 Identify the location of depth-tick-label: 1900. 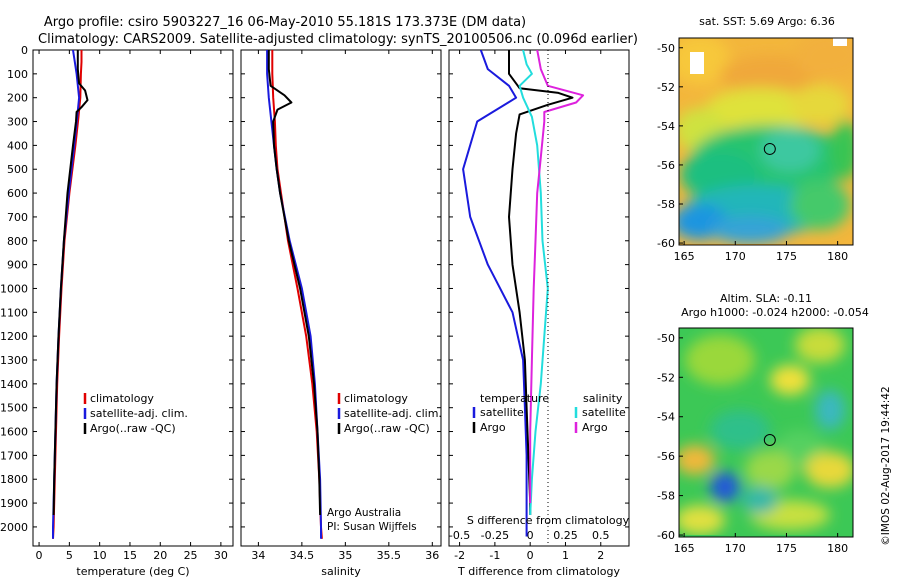
(14, 503).